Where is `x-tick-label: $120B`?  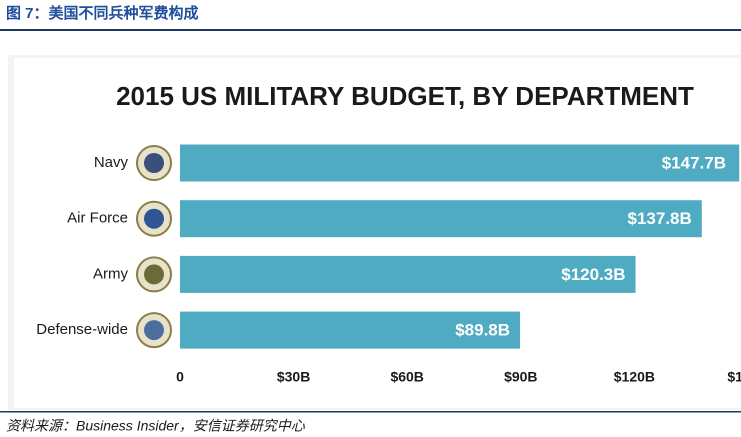 x-tick-label: $120B is located at coordinates (634, 377).